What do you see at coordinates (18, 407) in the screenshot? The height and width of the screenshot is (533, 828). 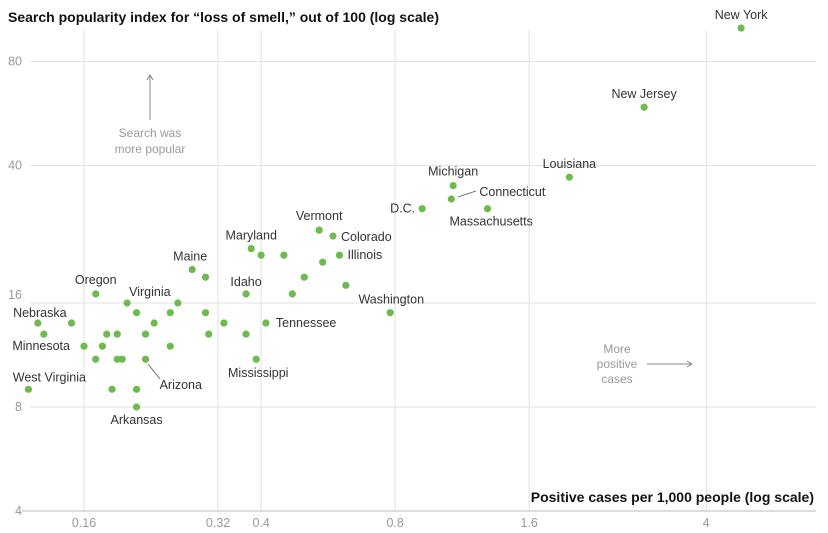 I see `y-tick-label: 8` at bounding box center [18, 407].